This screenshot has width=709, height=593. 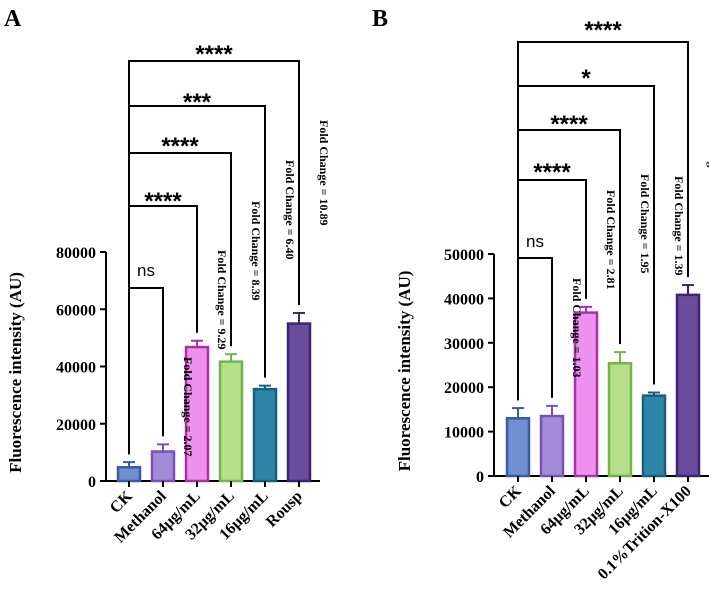 What do you see at coordinates (535, 241) in the screenshot?
I see `panel-b-significance-label: ns` at bounding box center [535, 241].